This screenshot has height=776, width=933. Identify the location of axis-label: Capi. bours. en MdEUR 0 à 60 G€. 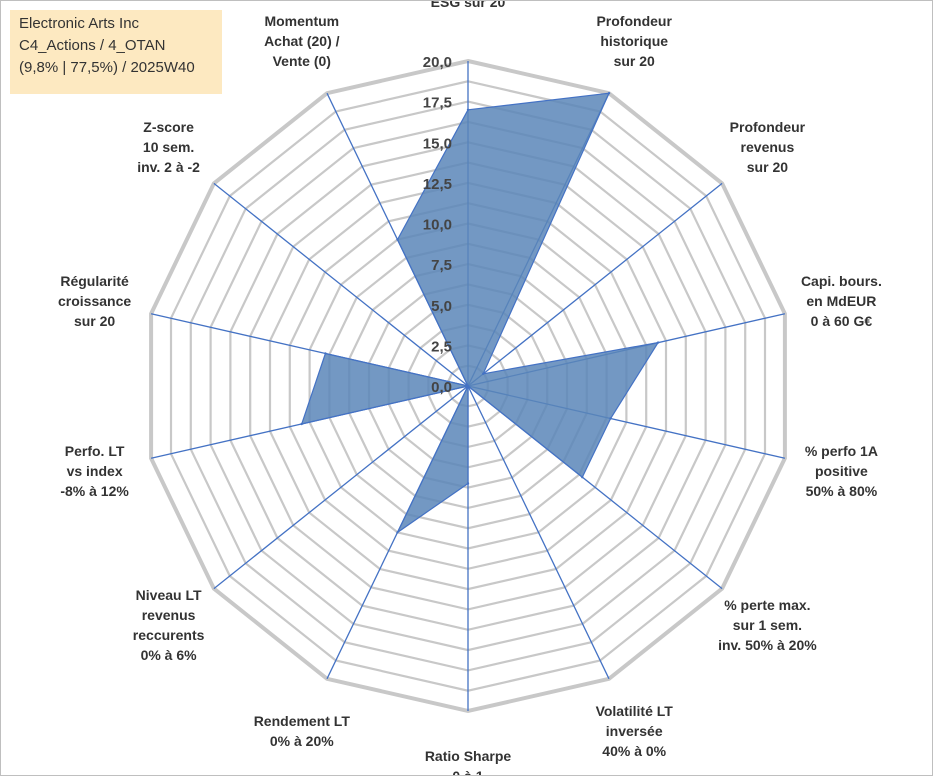
(841, 301).